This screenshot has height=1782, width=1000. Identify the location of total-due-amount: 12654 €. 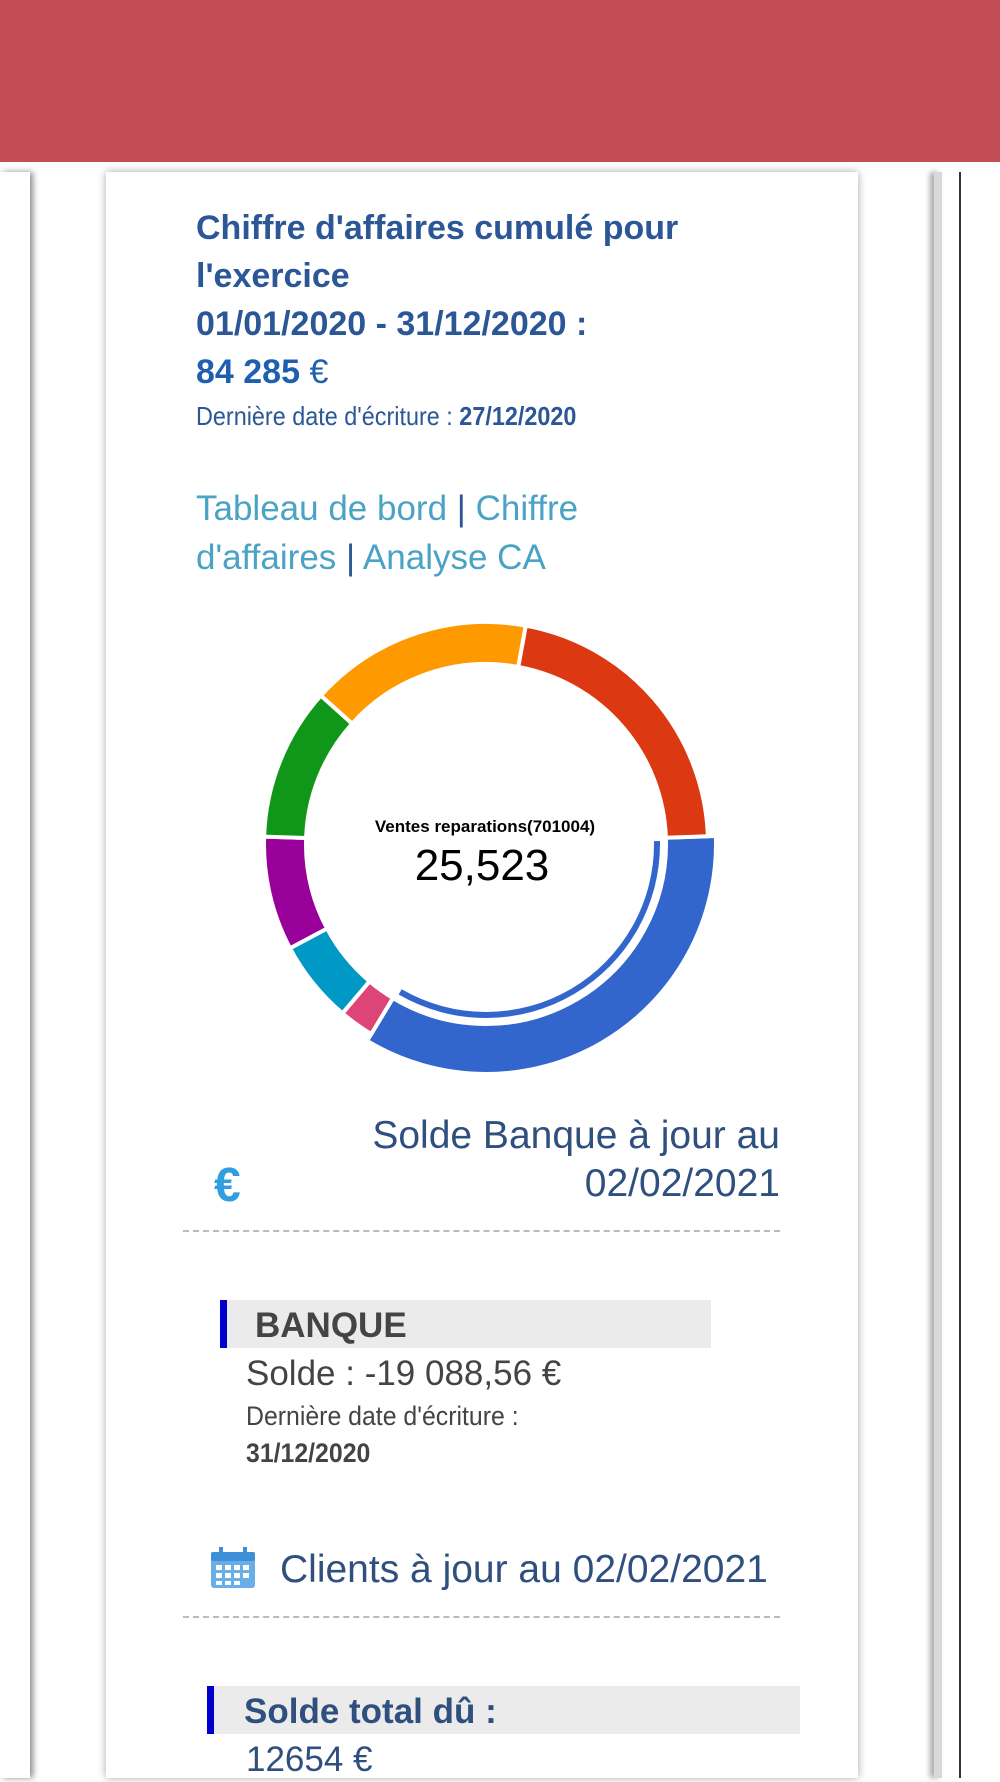
(309, 1759).